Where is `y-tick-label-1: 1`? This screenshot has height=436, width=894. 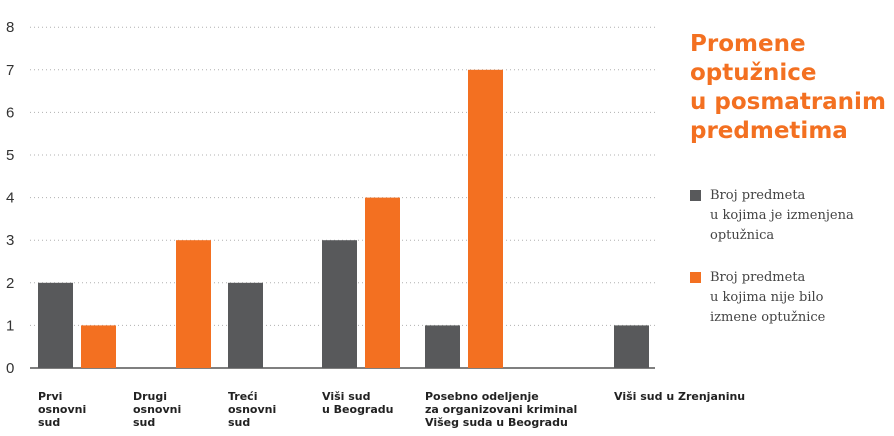 y-tick-label-1: 1 is located at coordinates (10, 325).